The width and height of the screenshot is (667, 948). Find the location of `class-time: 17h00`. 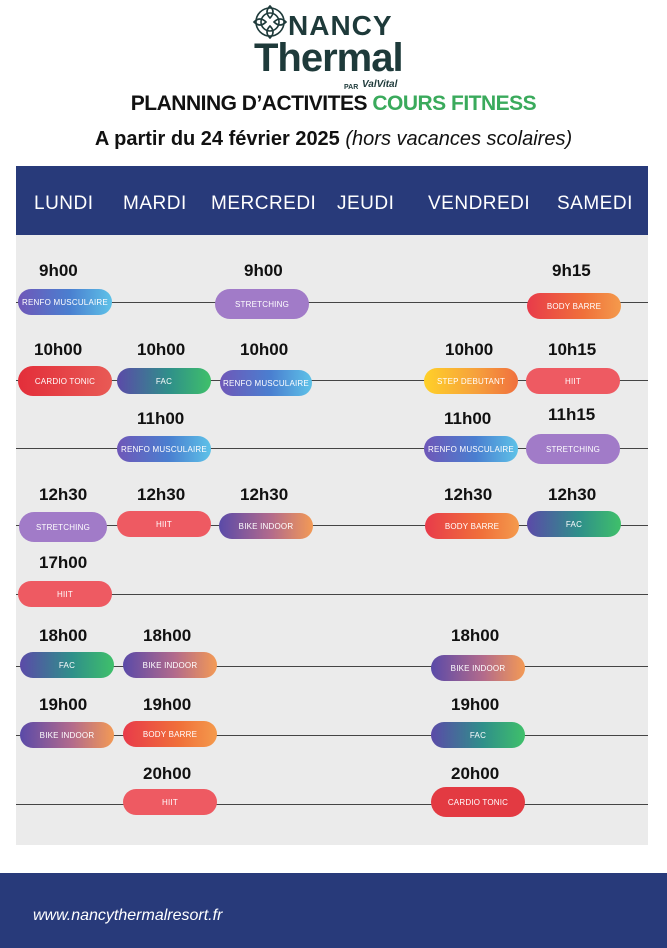

class-time: 17h00 is located at coordinates (63, 562).